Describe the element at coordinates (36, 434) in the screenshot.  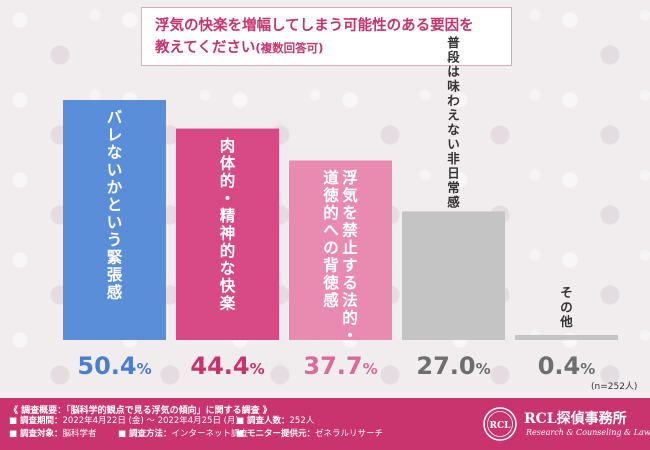
I see `survey-target-key: ■ 調査対象：` at that location.